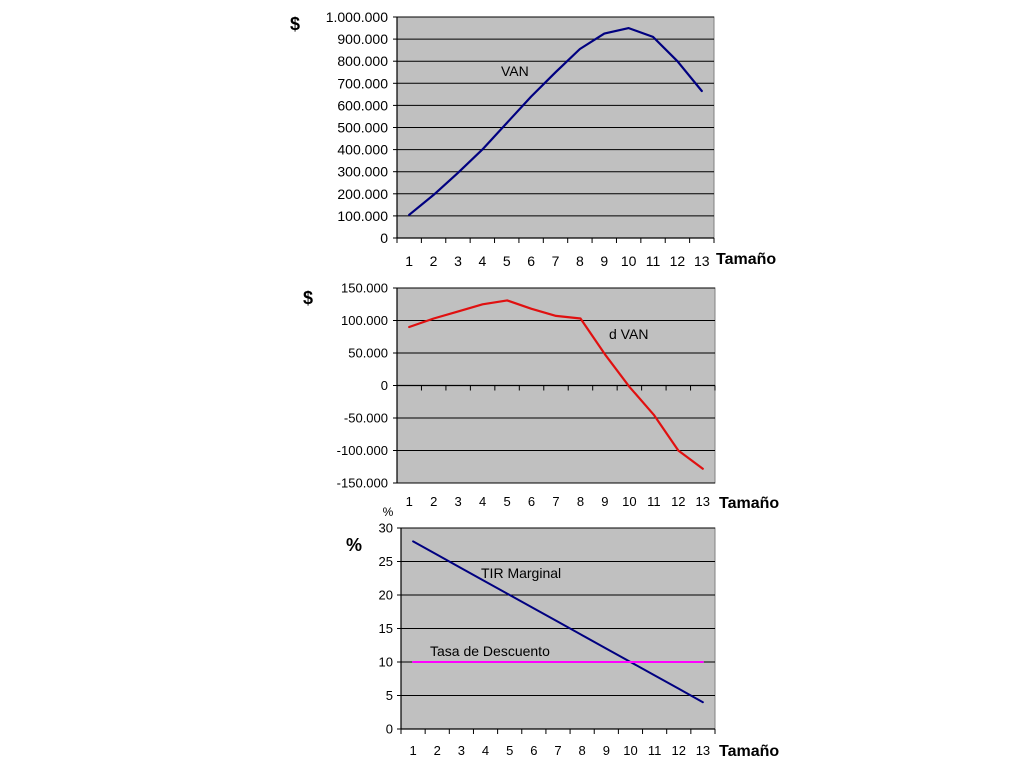 The image size is (1024, 768). Describe the element at coordinates (386, 595) in the screenshot. I see `y-tick-label: 20` at that location.